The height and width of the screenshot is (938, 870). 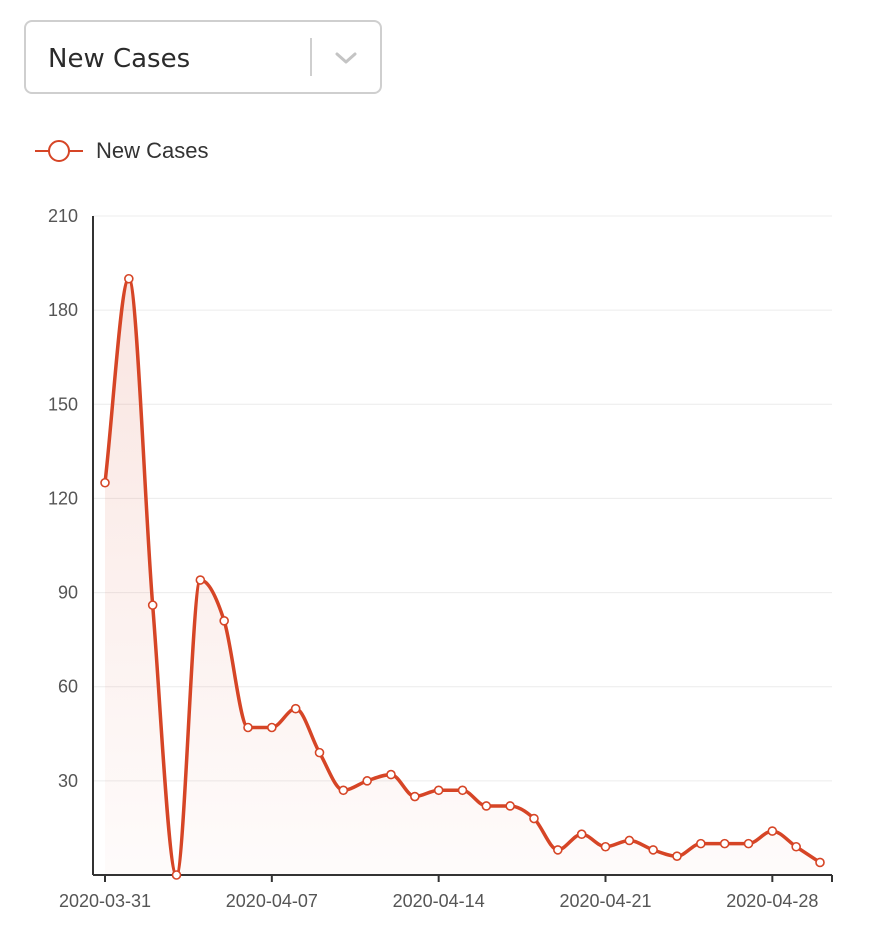 What do you see at coordinates (272, 901) in the screenshot?
I see `x-tick-label: 2020-04-07` at bounding box center [272, 901].